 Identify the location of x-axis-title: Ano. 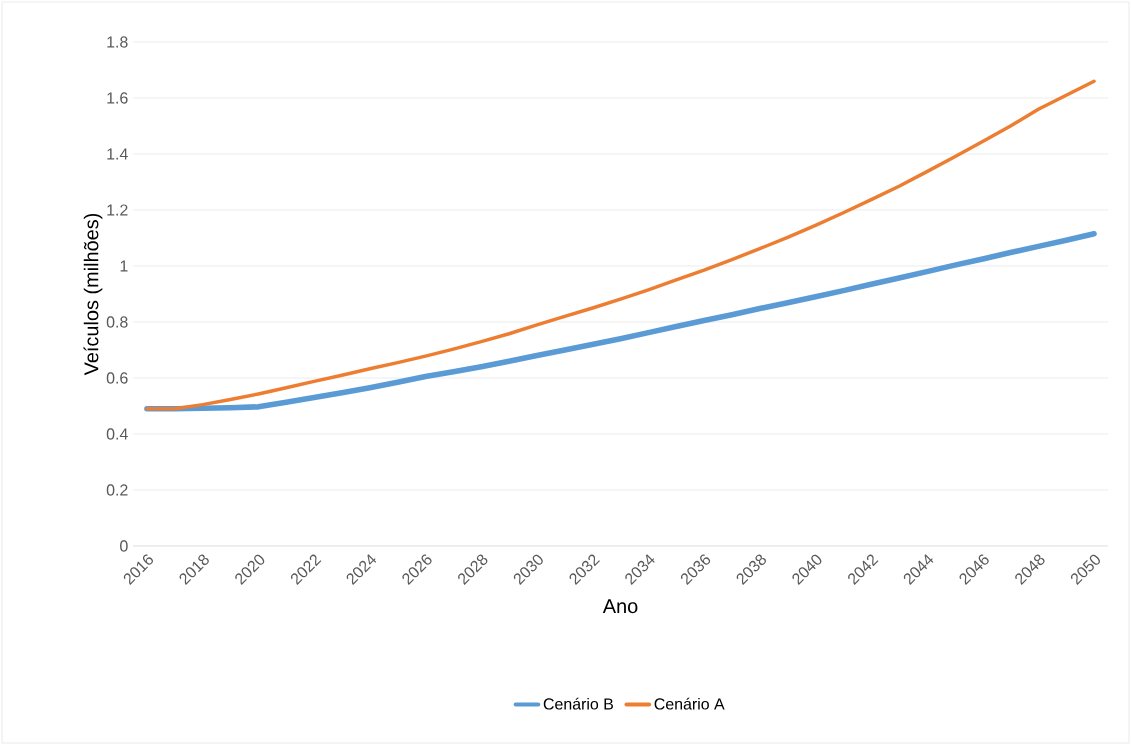
(620, 606).